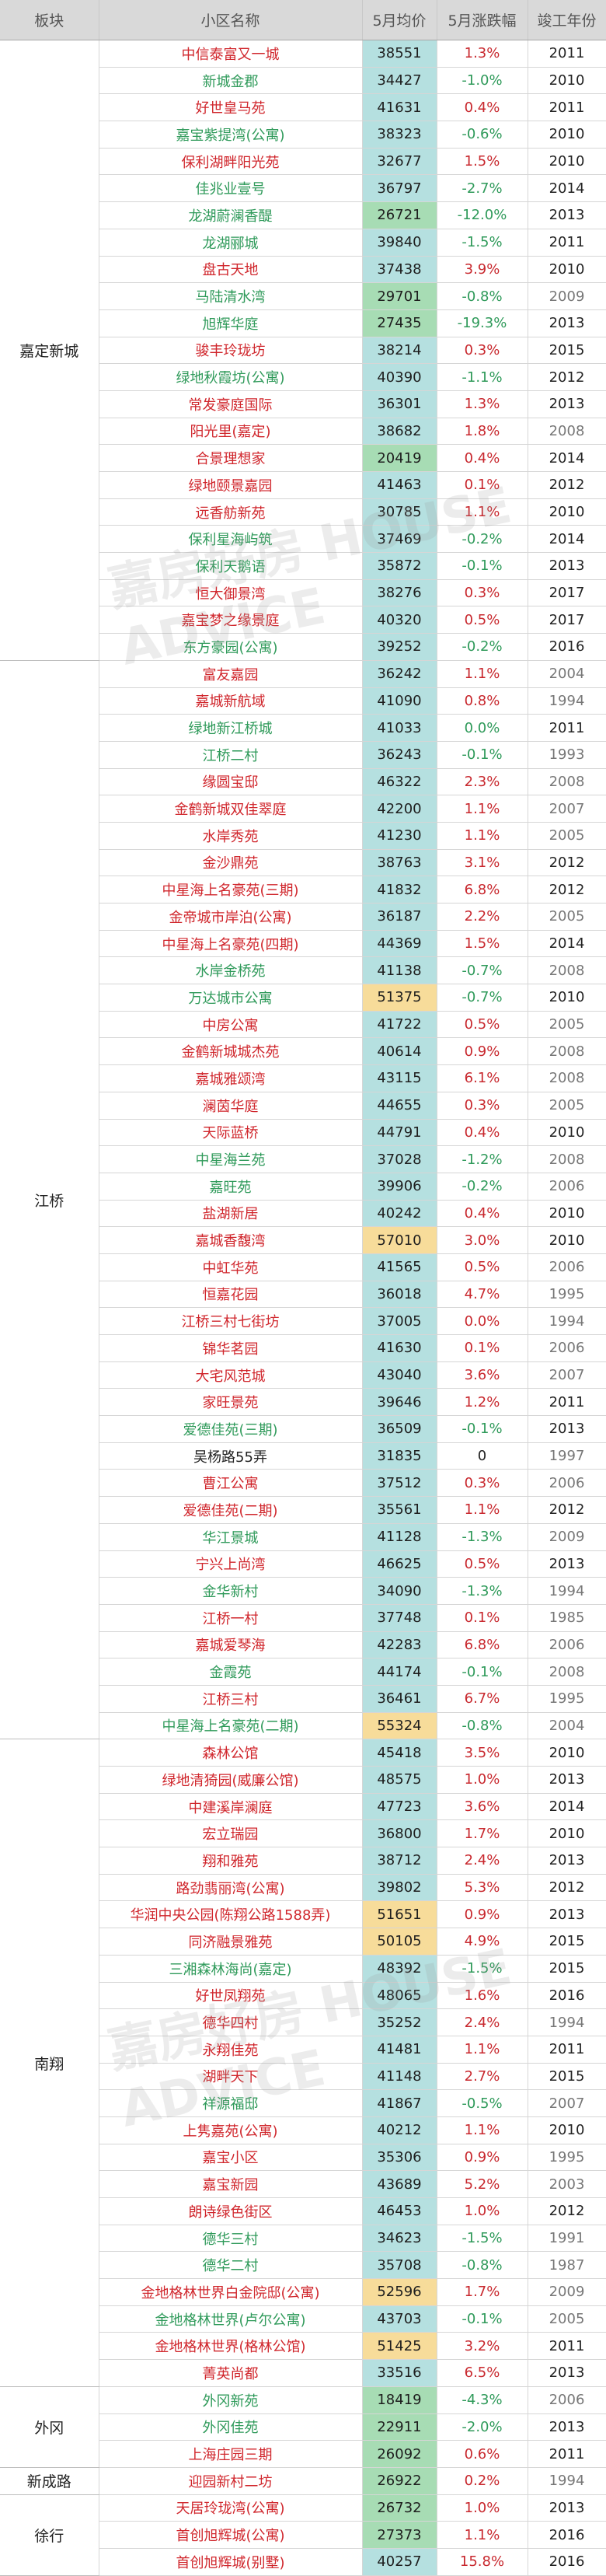 This screenshot has height=2576, width=606. I want to click on community-name: 路劲翡丽湾(公寓), so click(231, 1888).